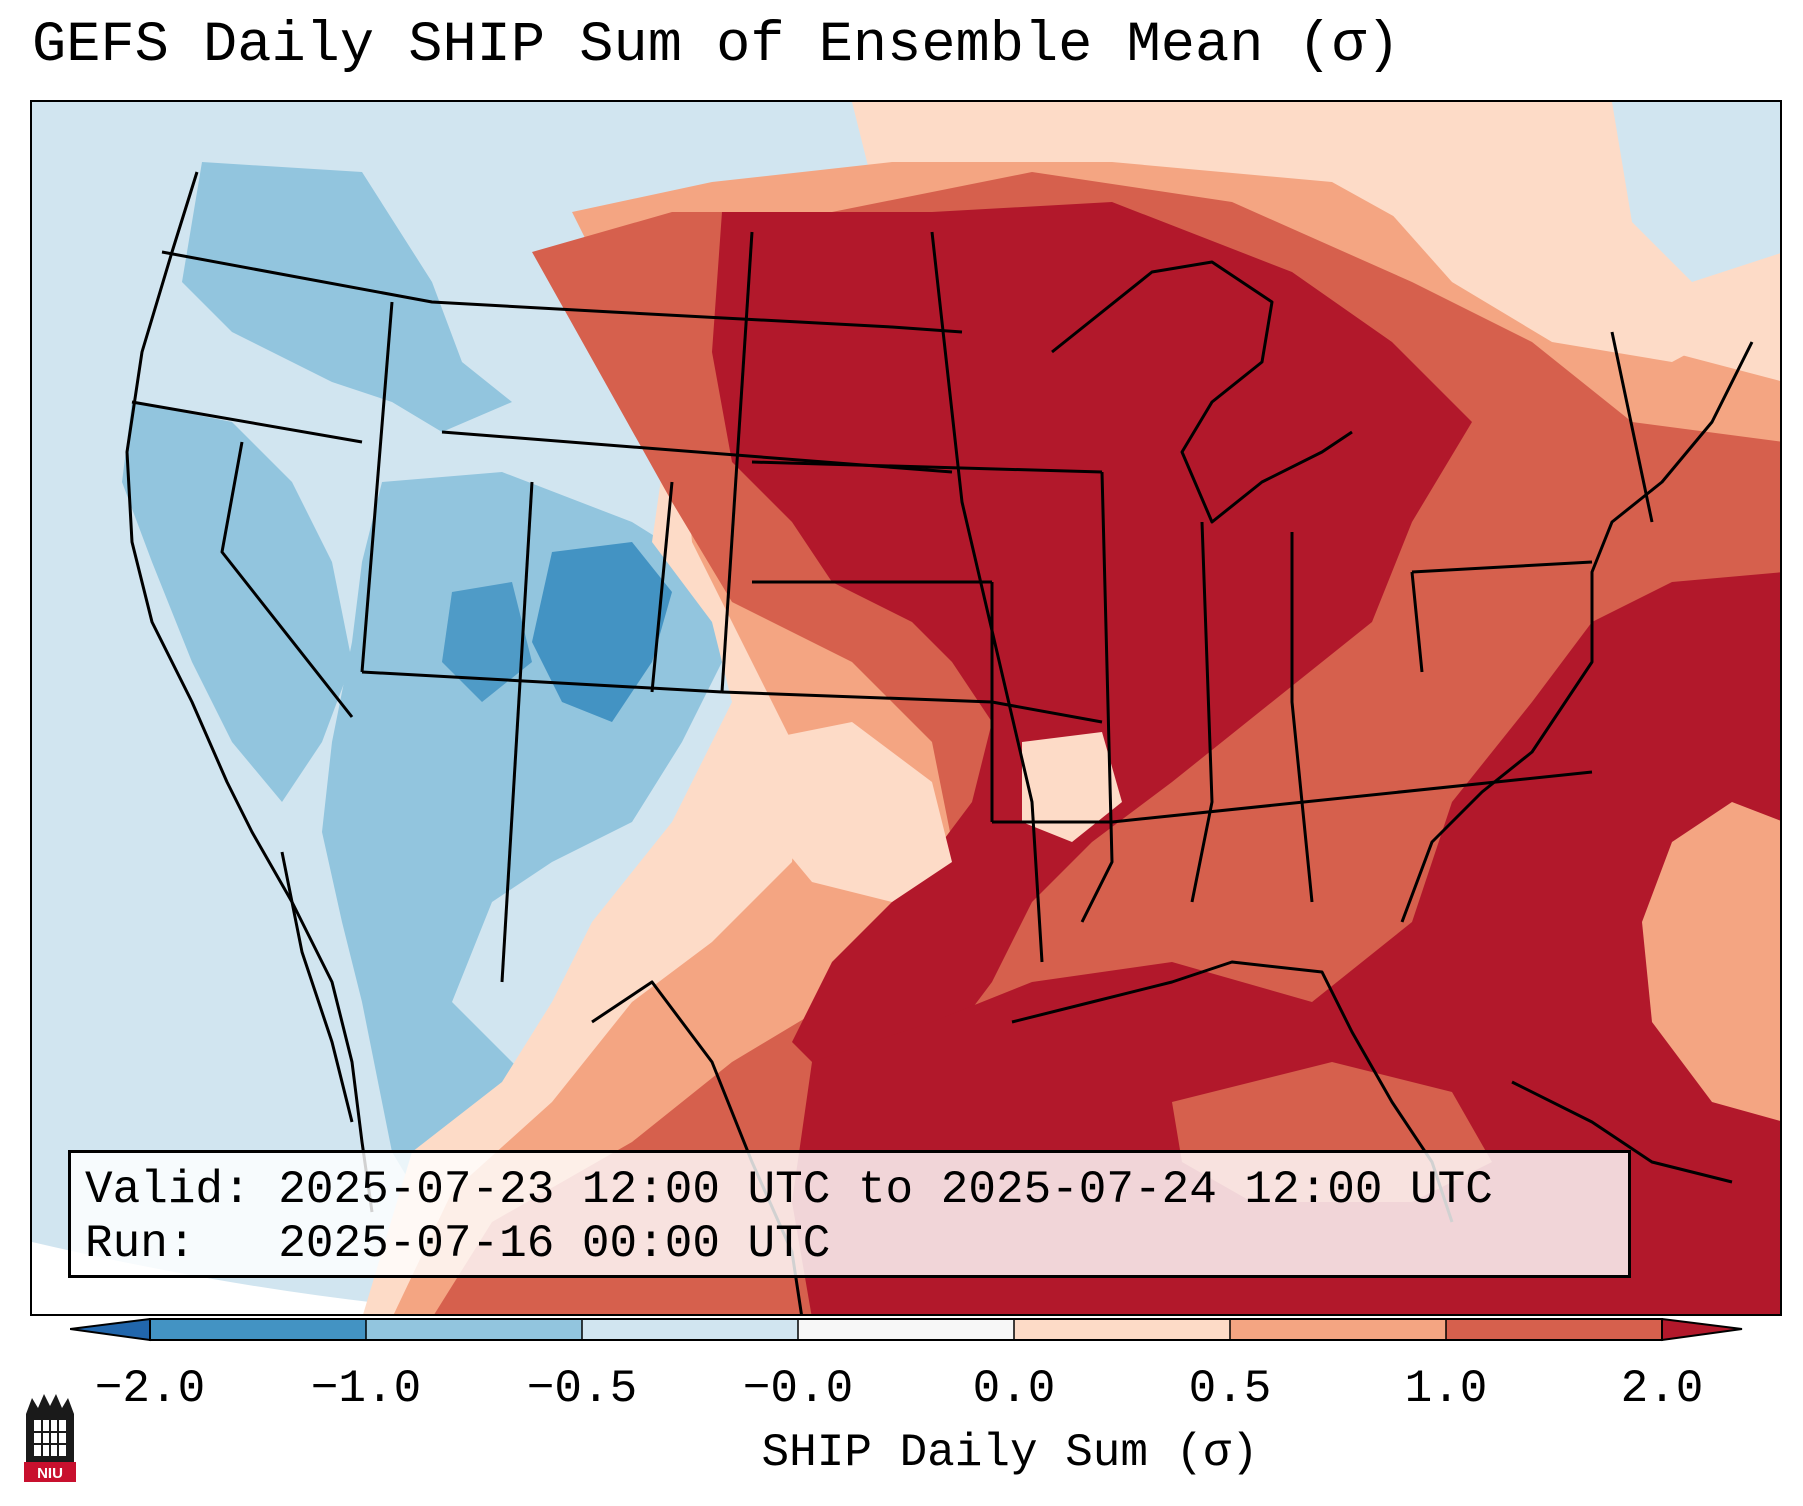  I want to click on state-line-pa-oh, so click(1417, 622).